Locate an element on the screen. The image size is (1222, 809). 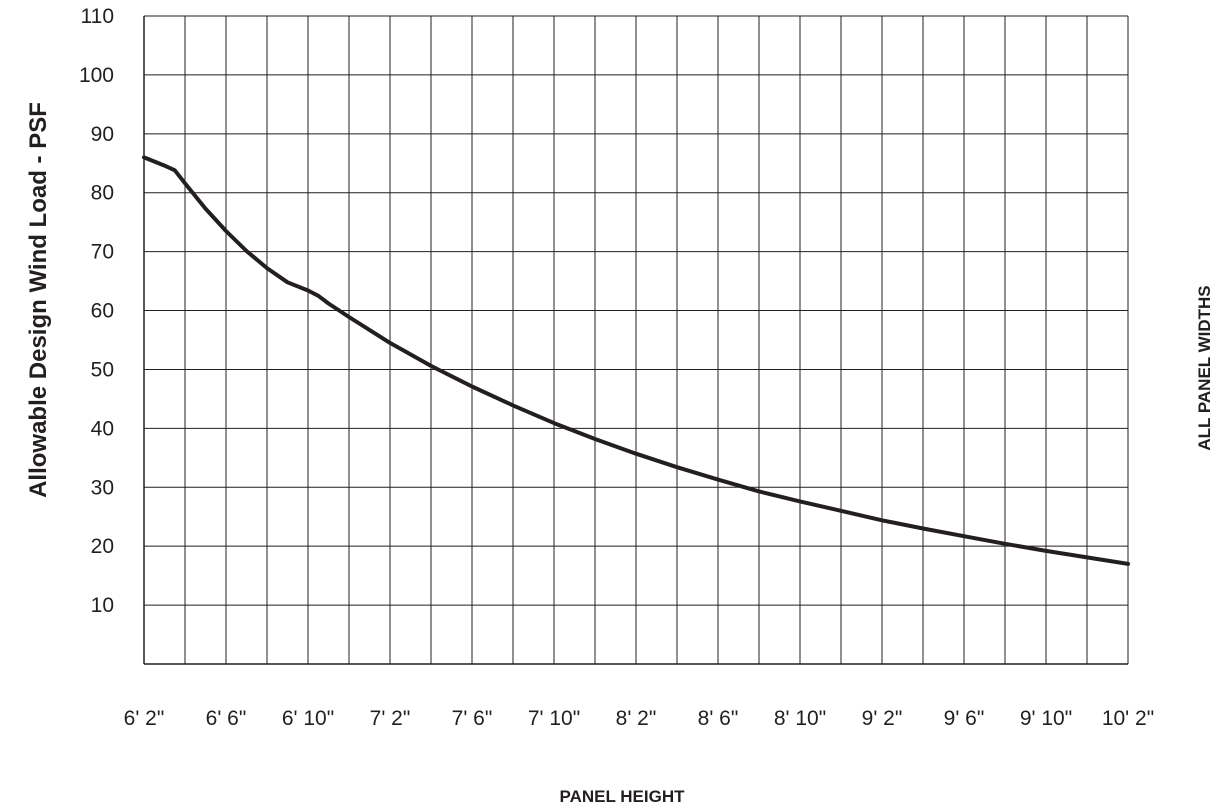
y-tick-label: 30 is located at coordinates (102, 487).